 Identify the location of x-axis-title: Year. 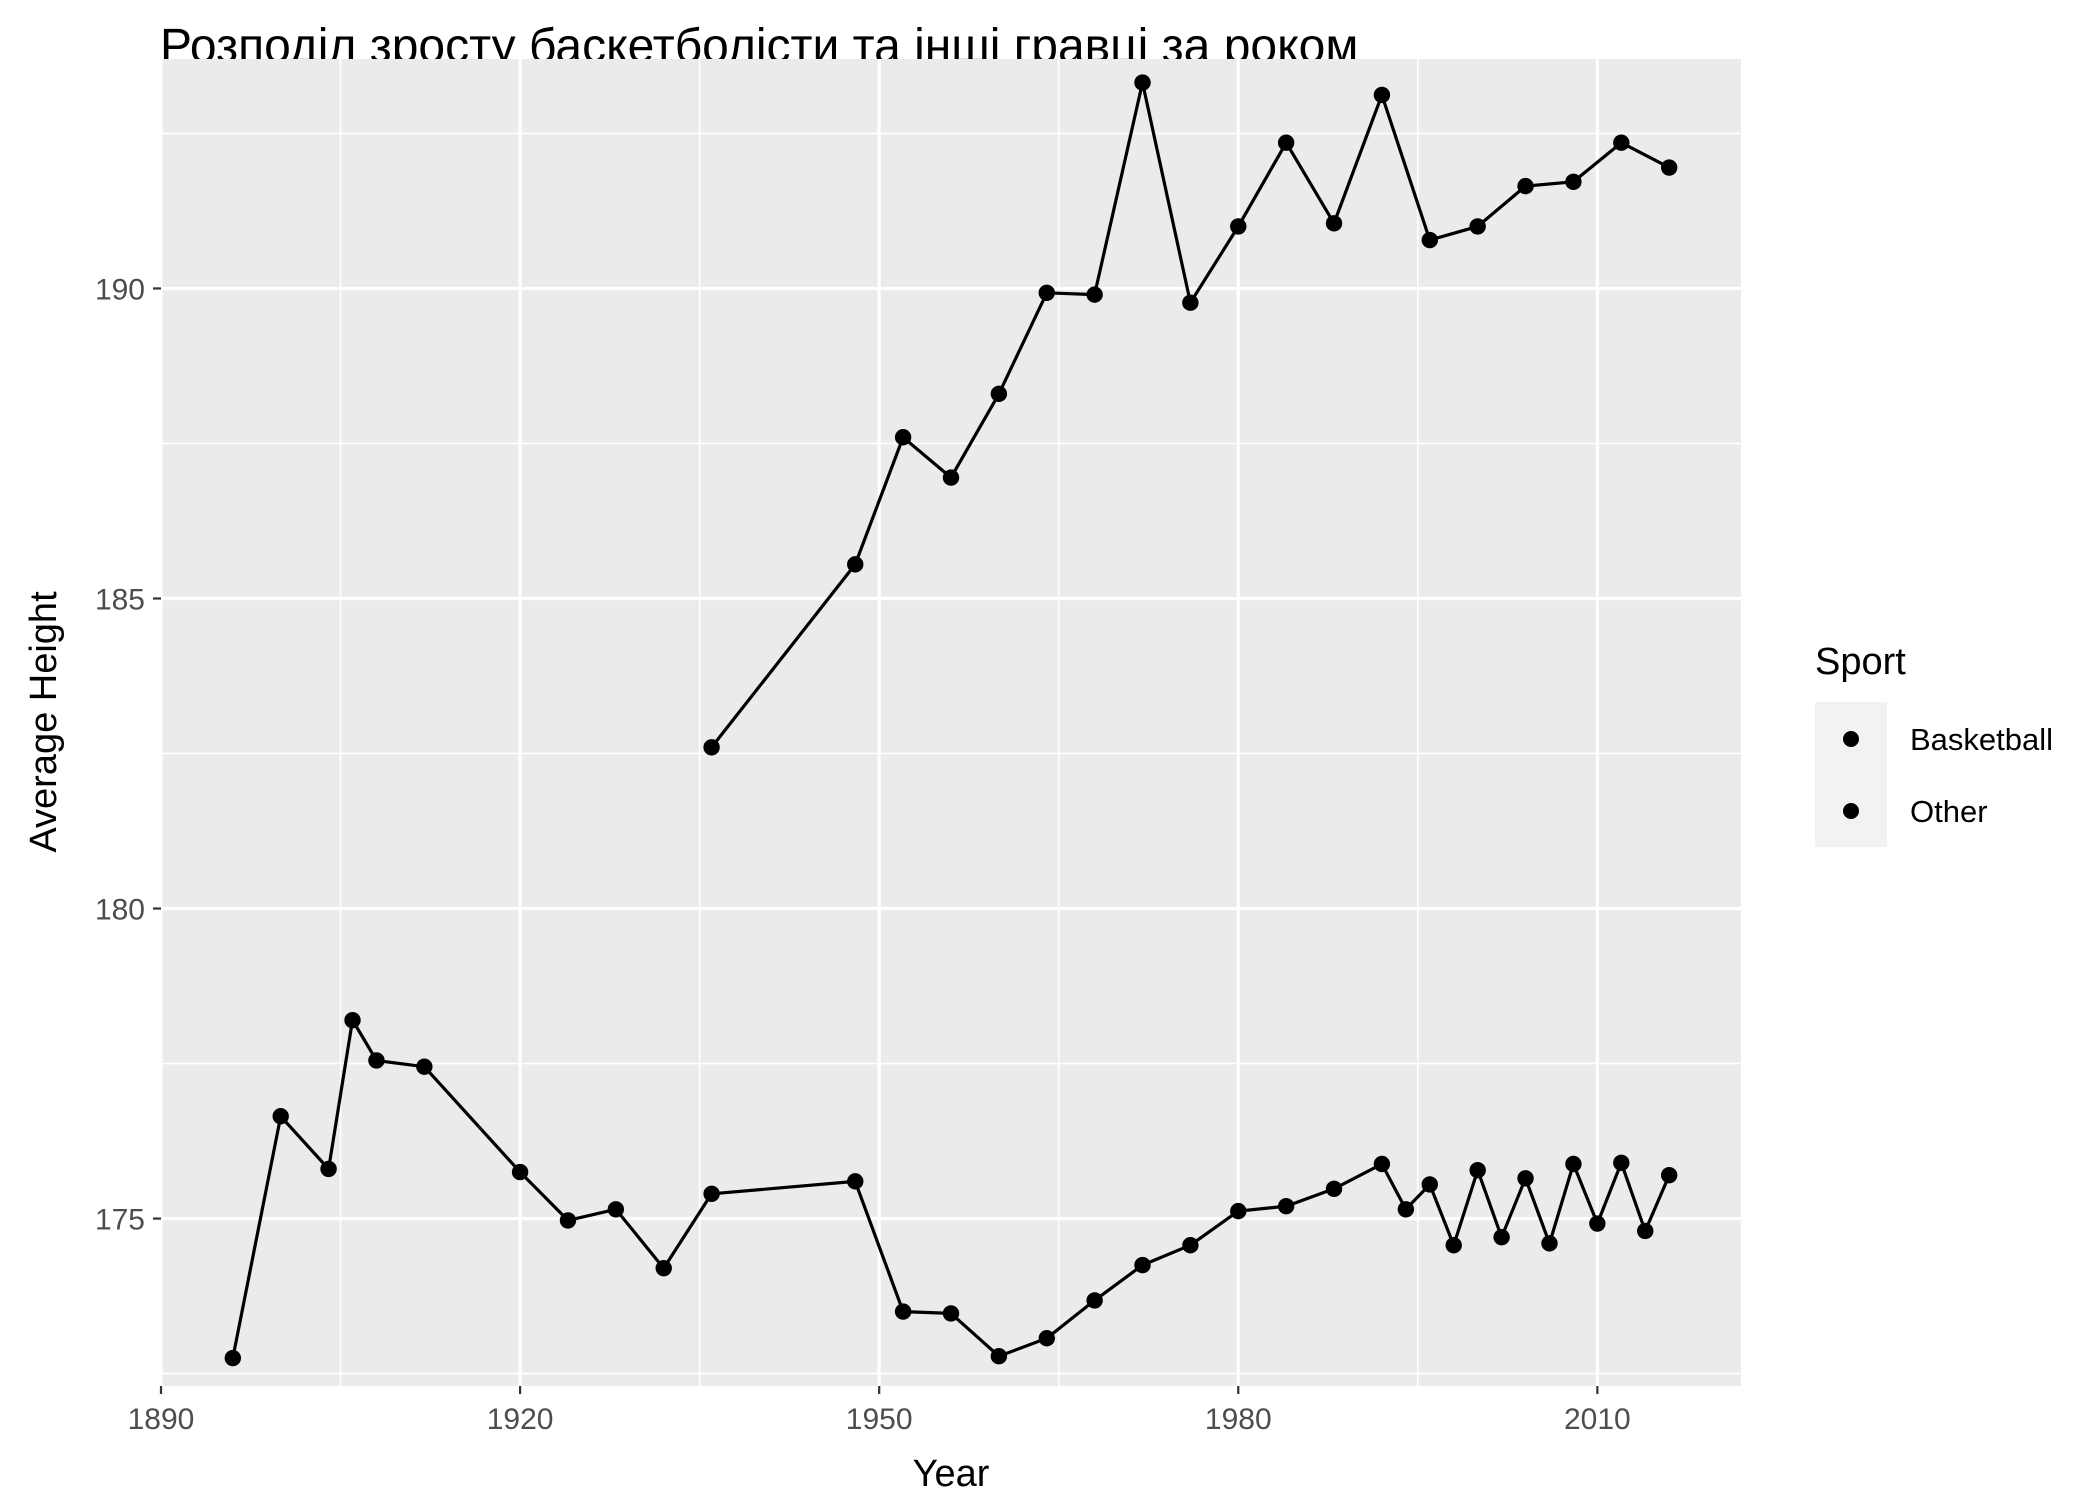
(951, 1474).